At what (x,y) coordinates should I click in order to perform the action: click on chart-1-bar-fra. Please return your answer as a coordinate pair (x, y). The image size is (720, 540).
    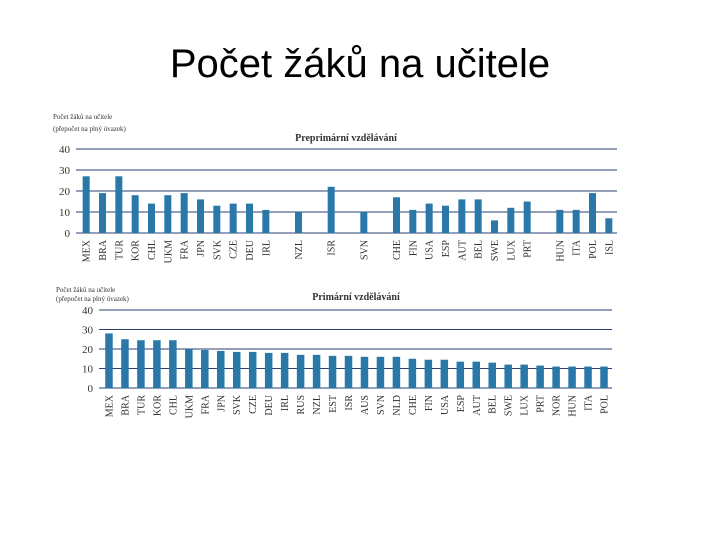
    Looking at the image, I should click on (205, 368).